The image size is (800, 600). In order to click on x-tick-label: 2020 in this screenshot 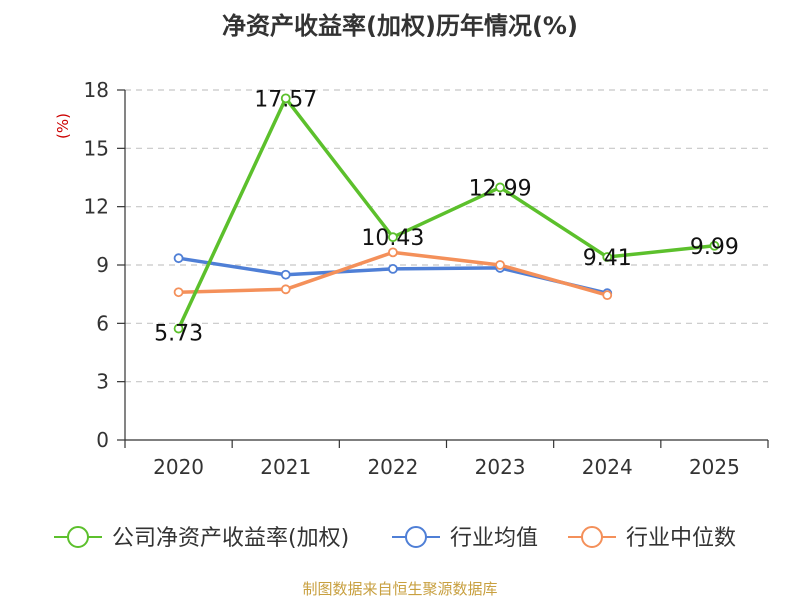, I will do `click(178, 467)`.